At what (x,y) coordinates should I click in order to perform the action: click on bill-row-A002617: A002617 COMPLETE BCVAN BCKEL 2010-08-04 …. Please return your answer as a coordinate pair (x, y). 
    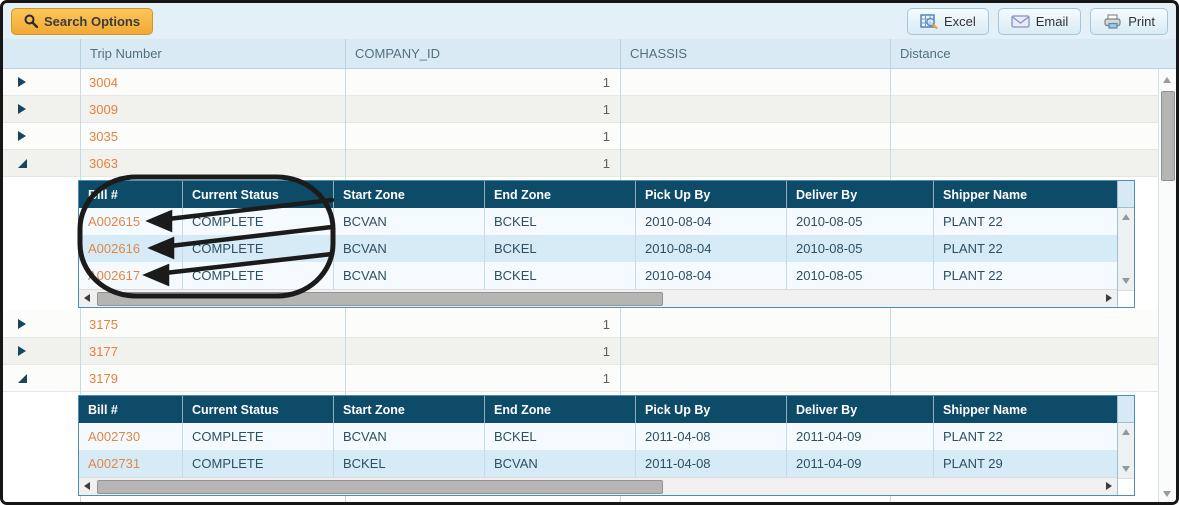
    Looking at the image, I should click on (598, 275).